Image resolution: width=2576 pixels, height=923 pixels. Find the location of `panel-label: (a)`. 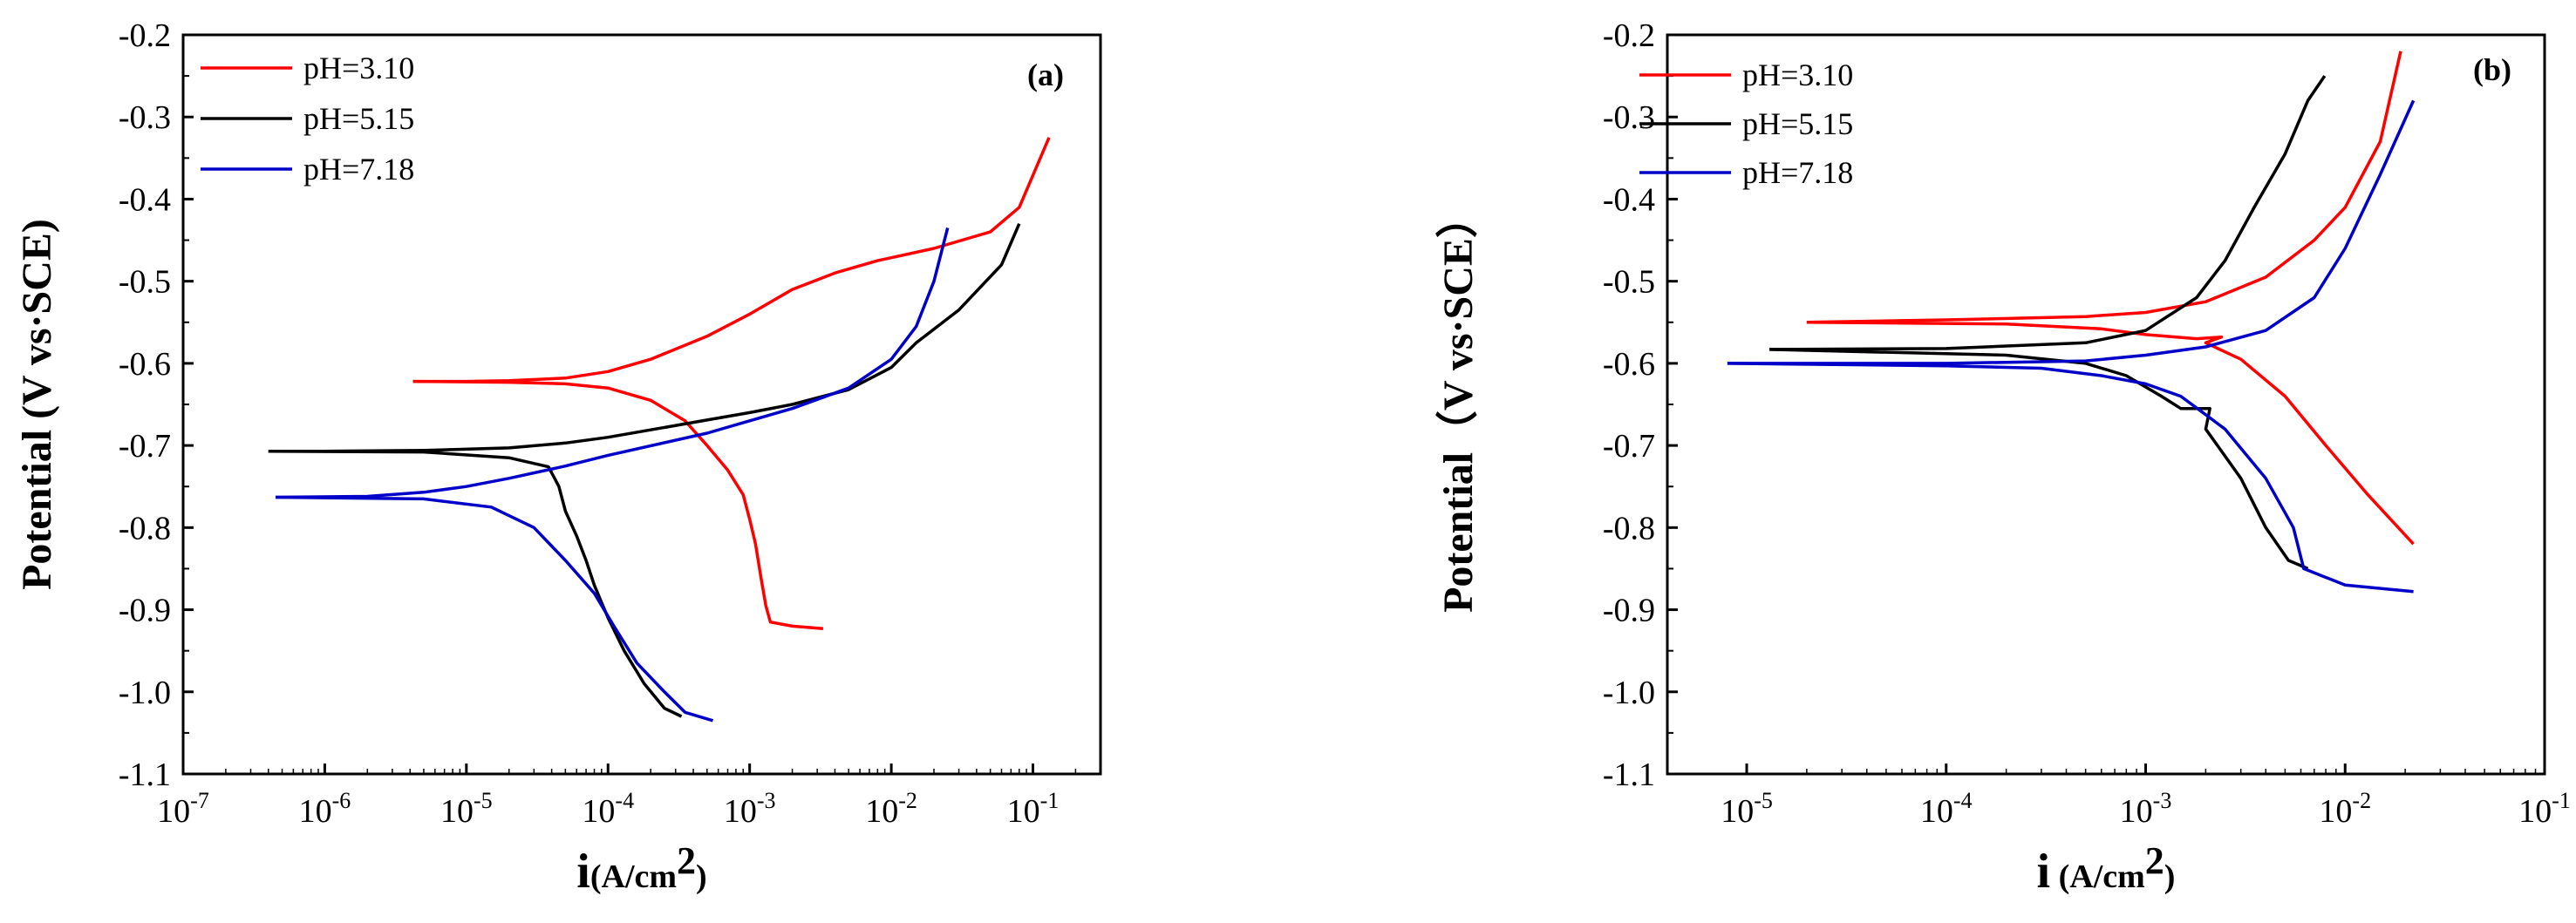

panel-label: (a) is located at coordinates (1045, 75).